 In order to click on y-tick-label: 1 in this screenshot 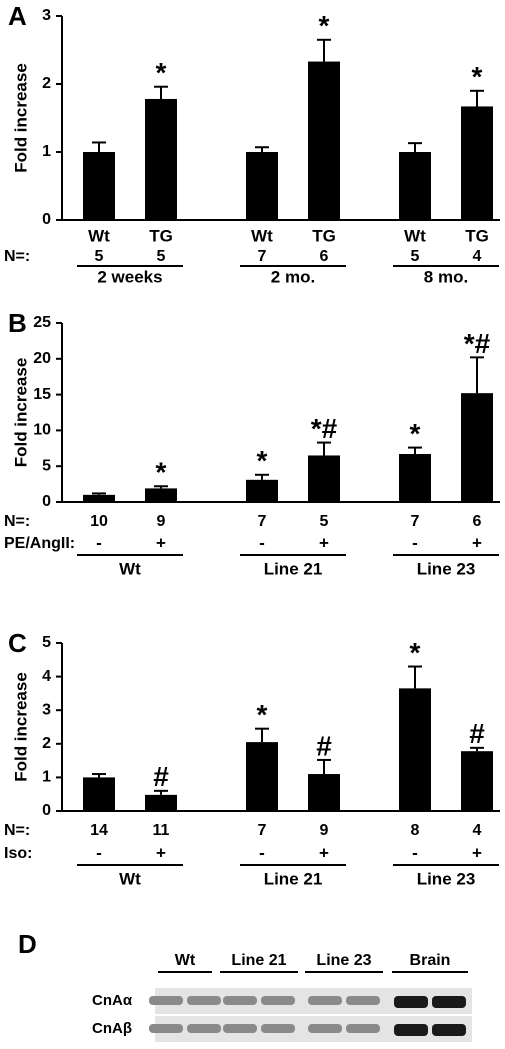, I will do `click(46, 777)`.